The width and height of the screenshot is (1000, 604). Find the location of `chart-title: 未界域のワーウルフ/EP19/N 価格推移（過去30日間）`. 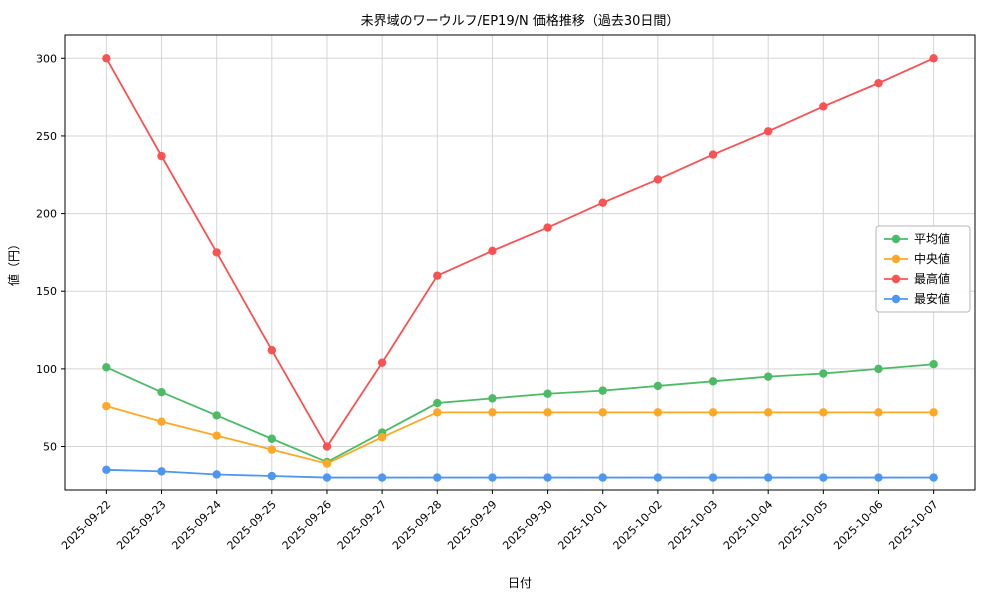

chart-title: 未界域のワーウルフ/EP19/N 価格推移（過去30日間） is located at coordinates (520, 21).